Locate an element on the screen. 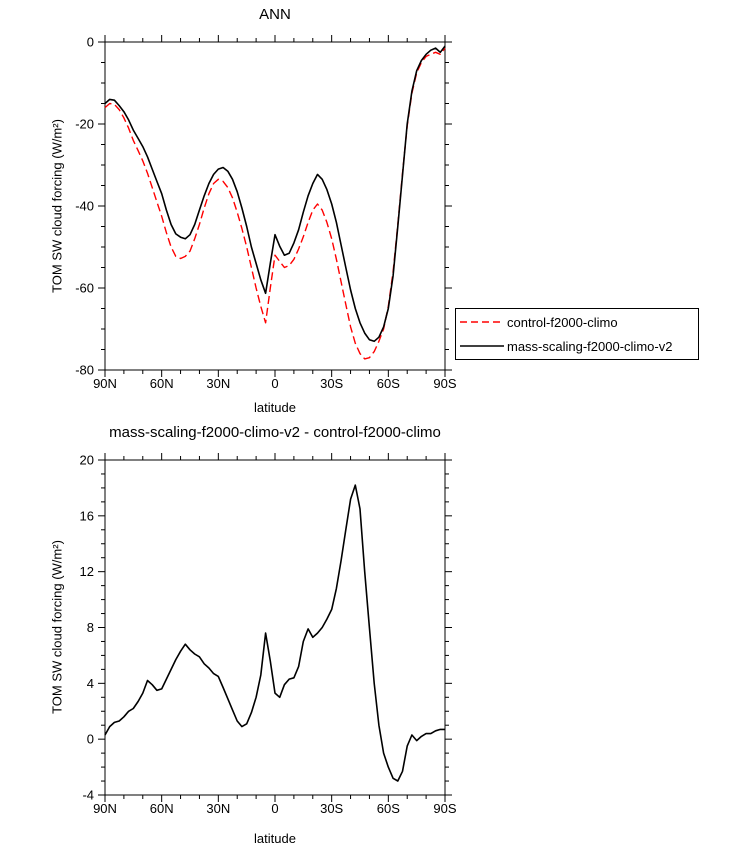  svg-text: -40 is located at coordinates (84, 206).